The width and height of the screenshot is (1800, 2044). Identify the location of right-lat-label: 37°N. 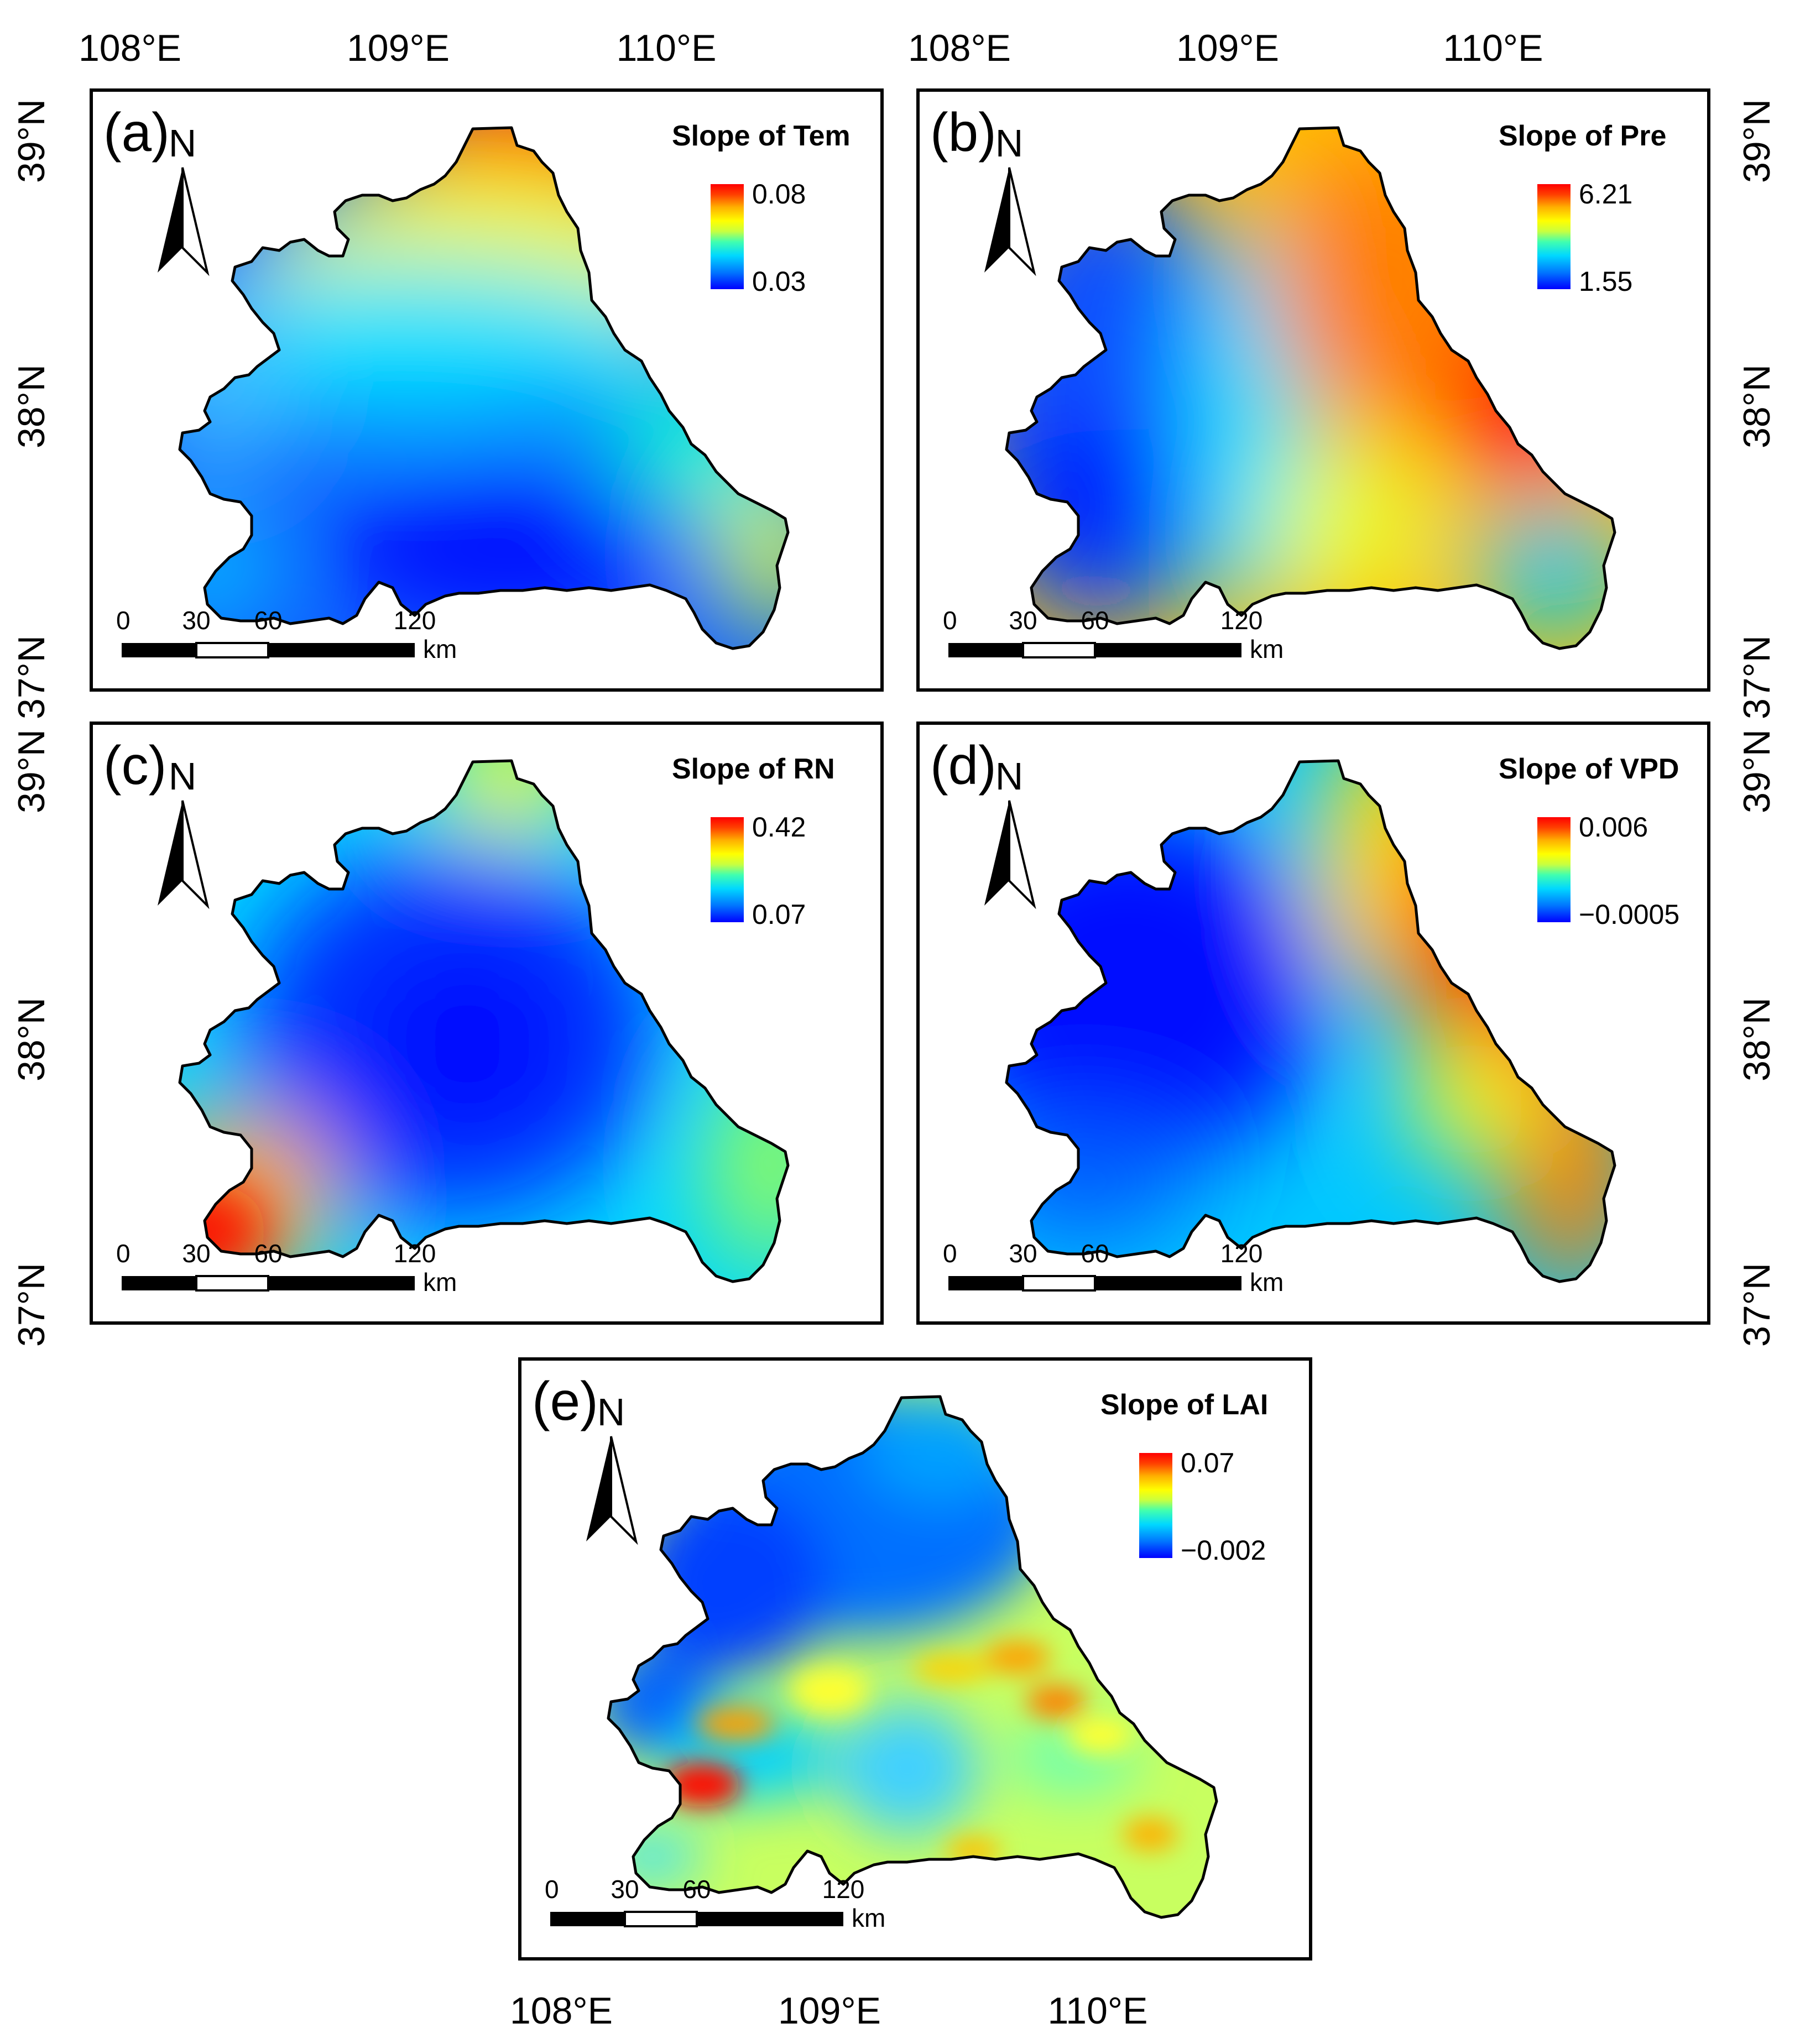
(1757, 677).